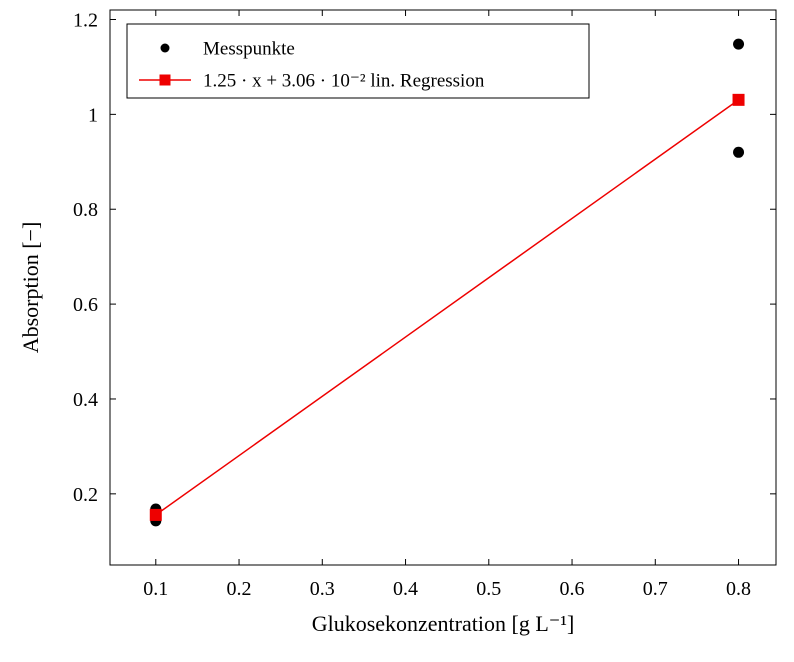 This screenshot has height=662, width=794. I want to click on legend-entry-label: Messpunkte, so click(249, 49).